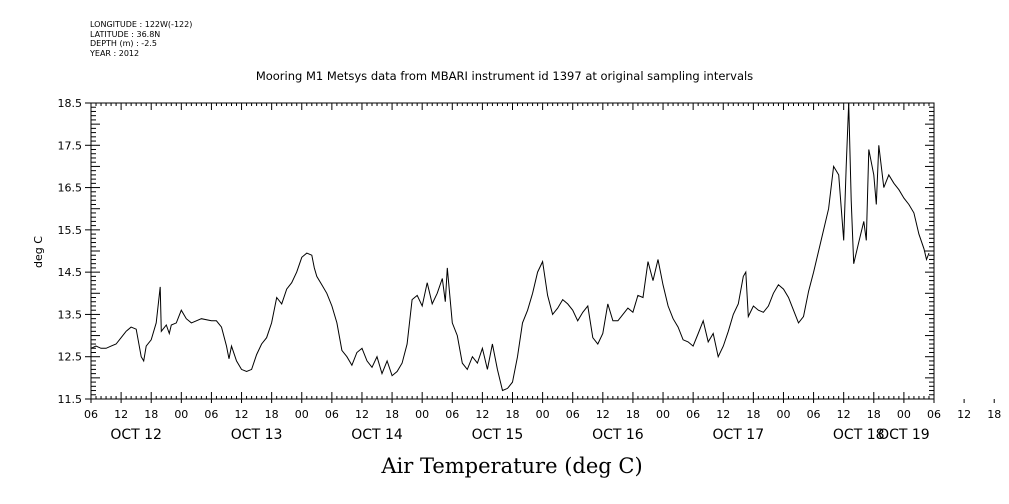 Image resolution: width=1009 pixels, height=504 pixels. What do you see at coordinates (70, 145) in the screenshot?
I see `y-tick-label: 17.5` at bounding box center [70, 145].